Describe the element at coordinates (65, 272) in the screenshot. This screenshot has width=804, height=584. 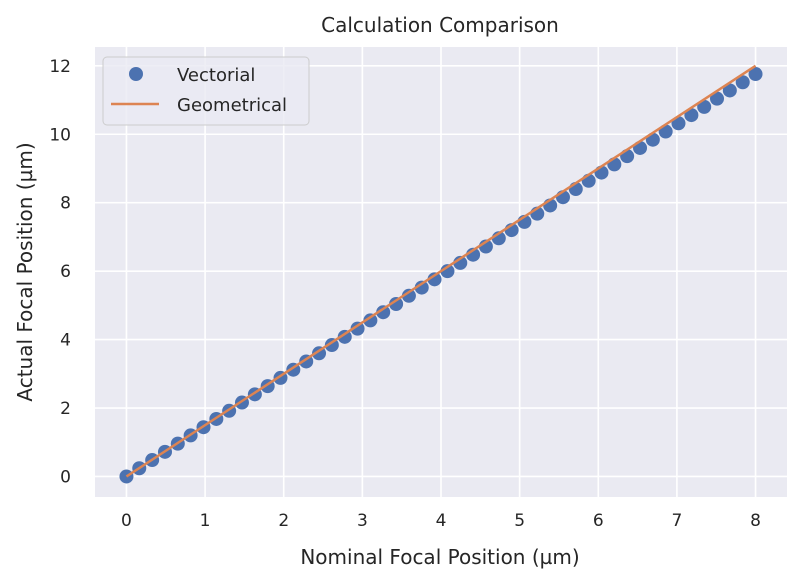
I see `y-tick-label: 6` at that location.